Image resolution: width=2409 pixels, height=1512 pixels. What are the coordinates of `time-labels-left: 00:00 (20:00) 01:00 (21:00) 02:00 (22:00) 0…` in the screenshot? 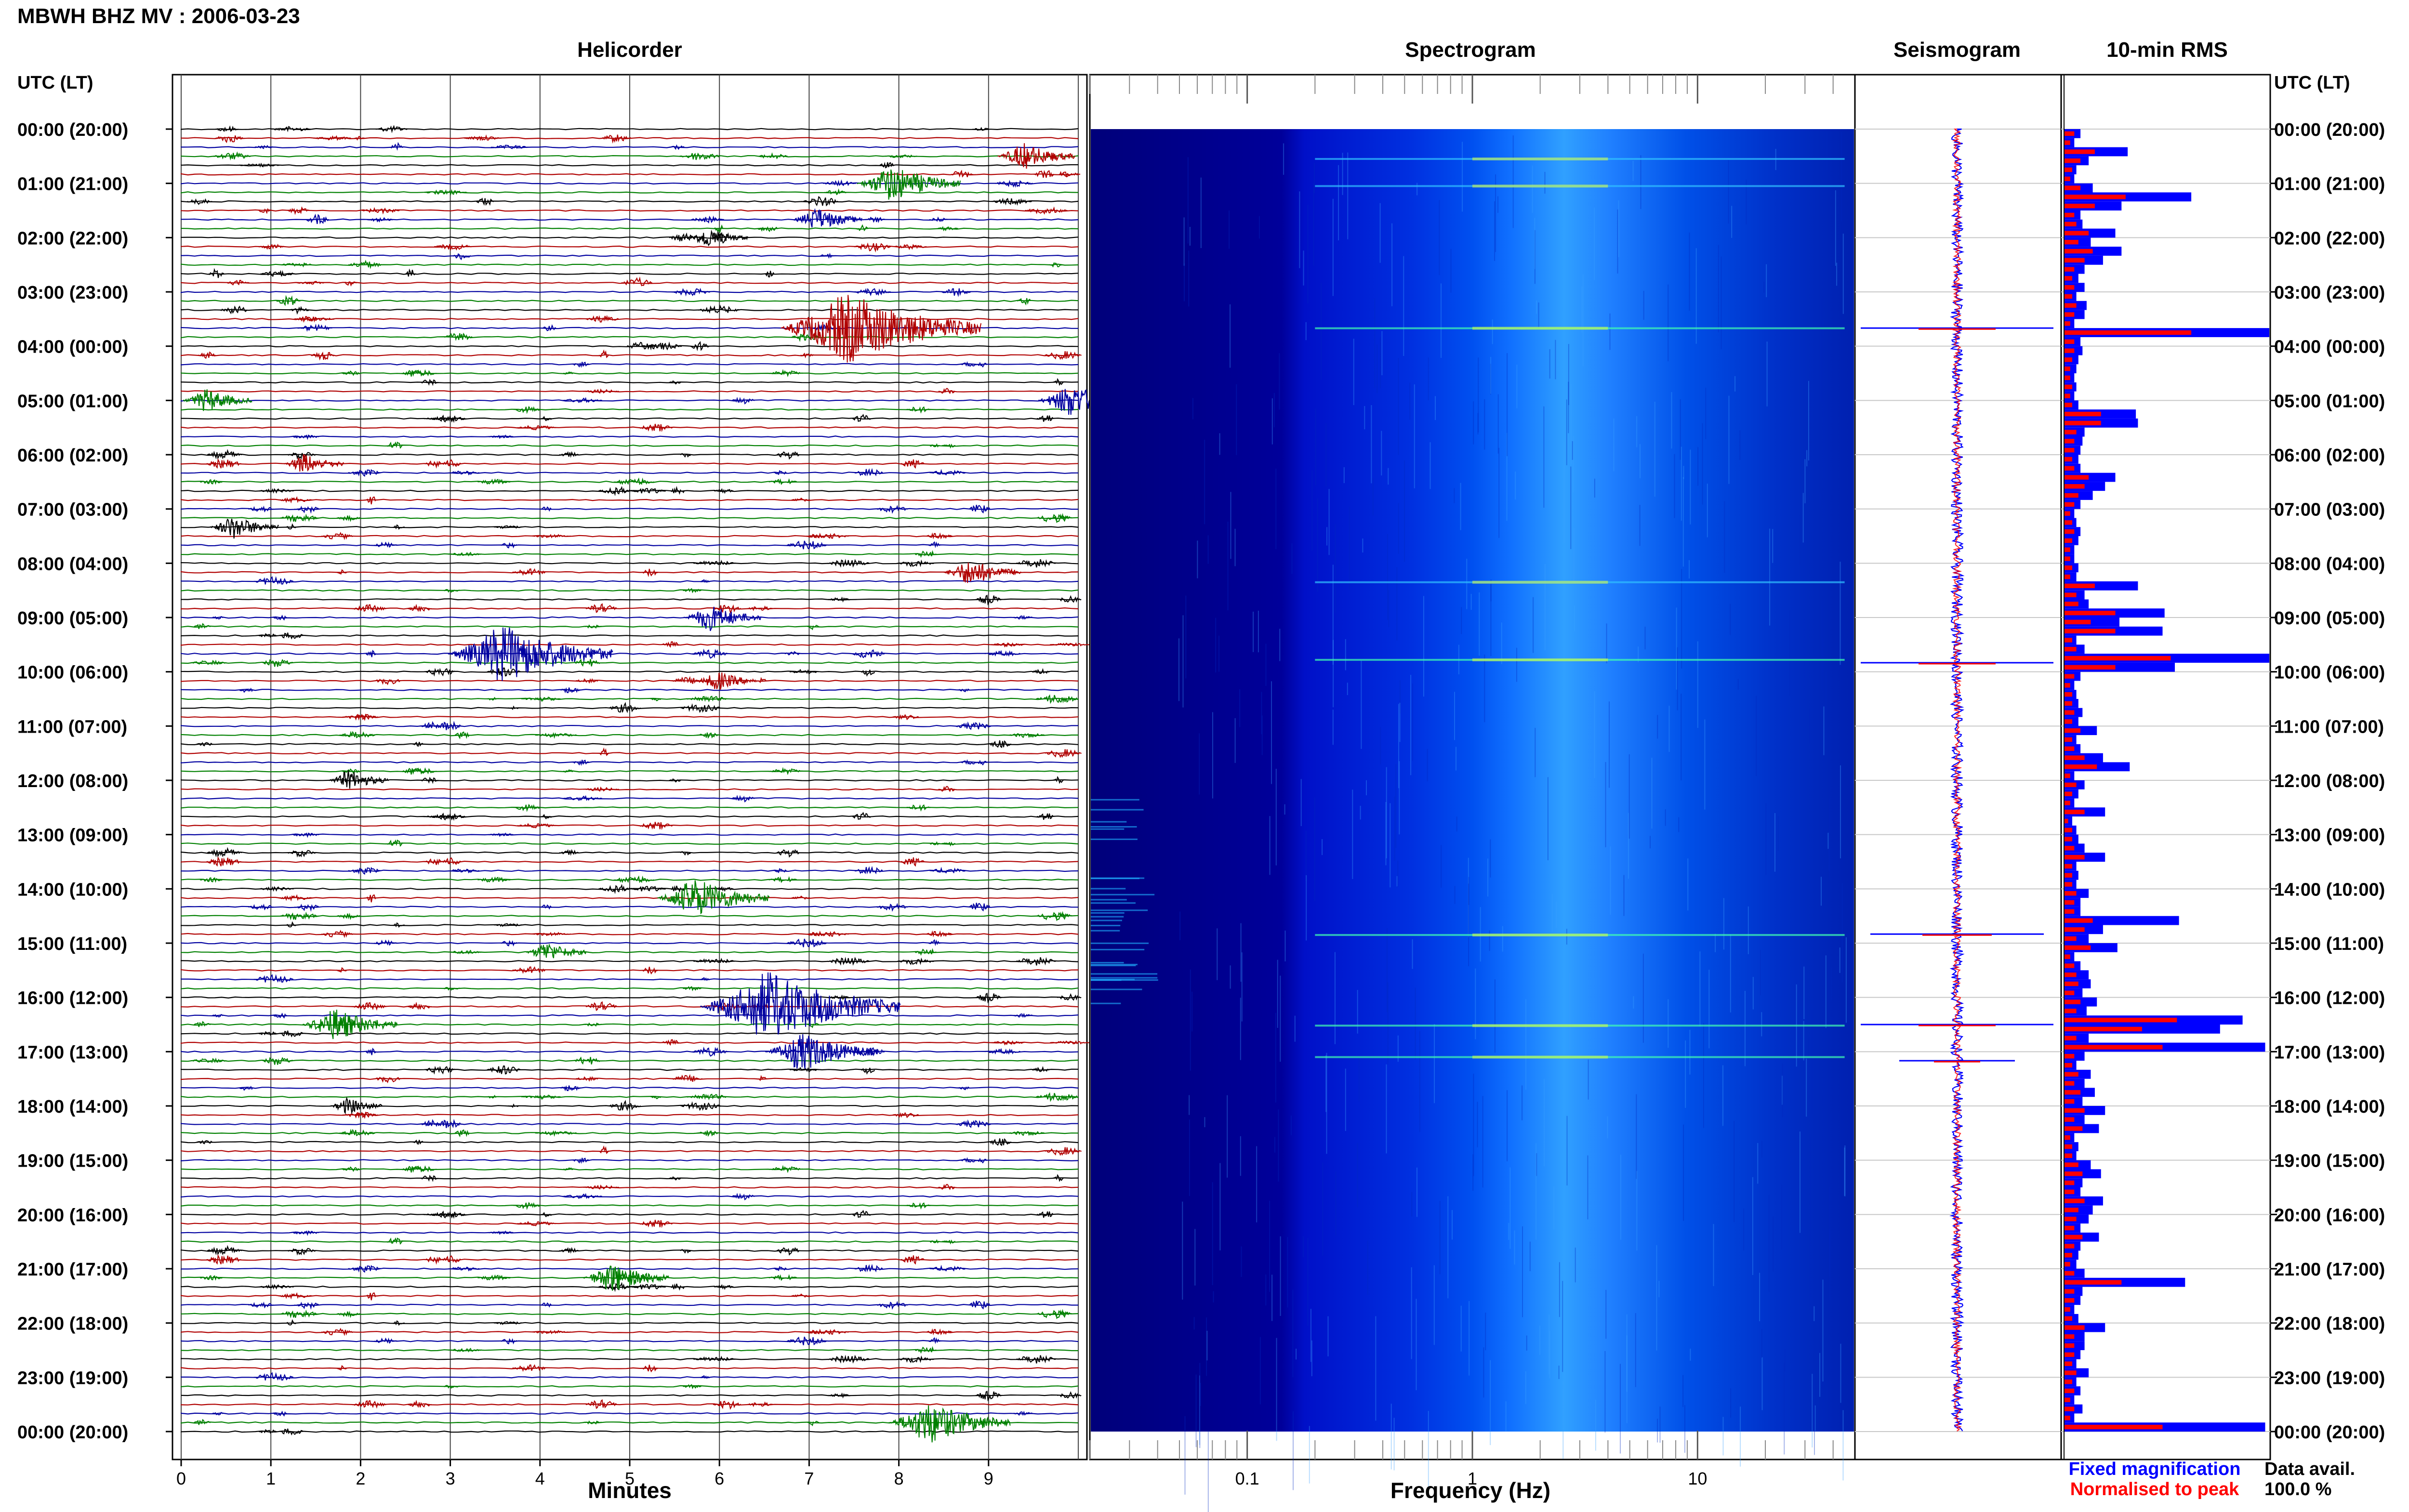 It's located at (72, 781).